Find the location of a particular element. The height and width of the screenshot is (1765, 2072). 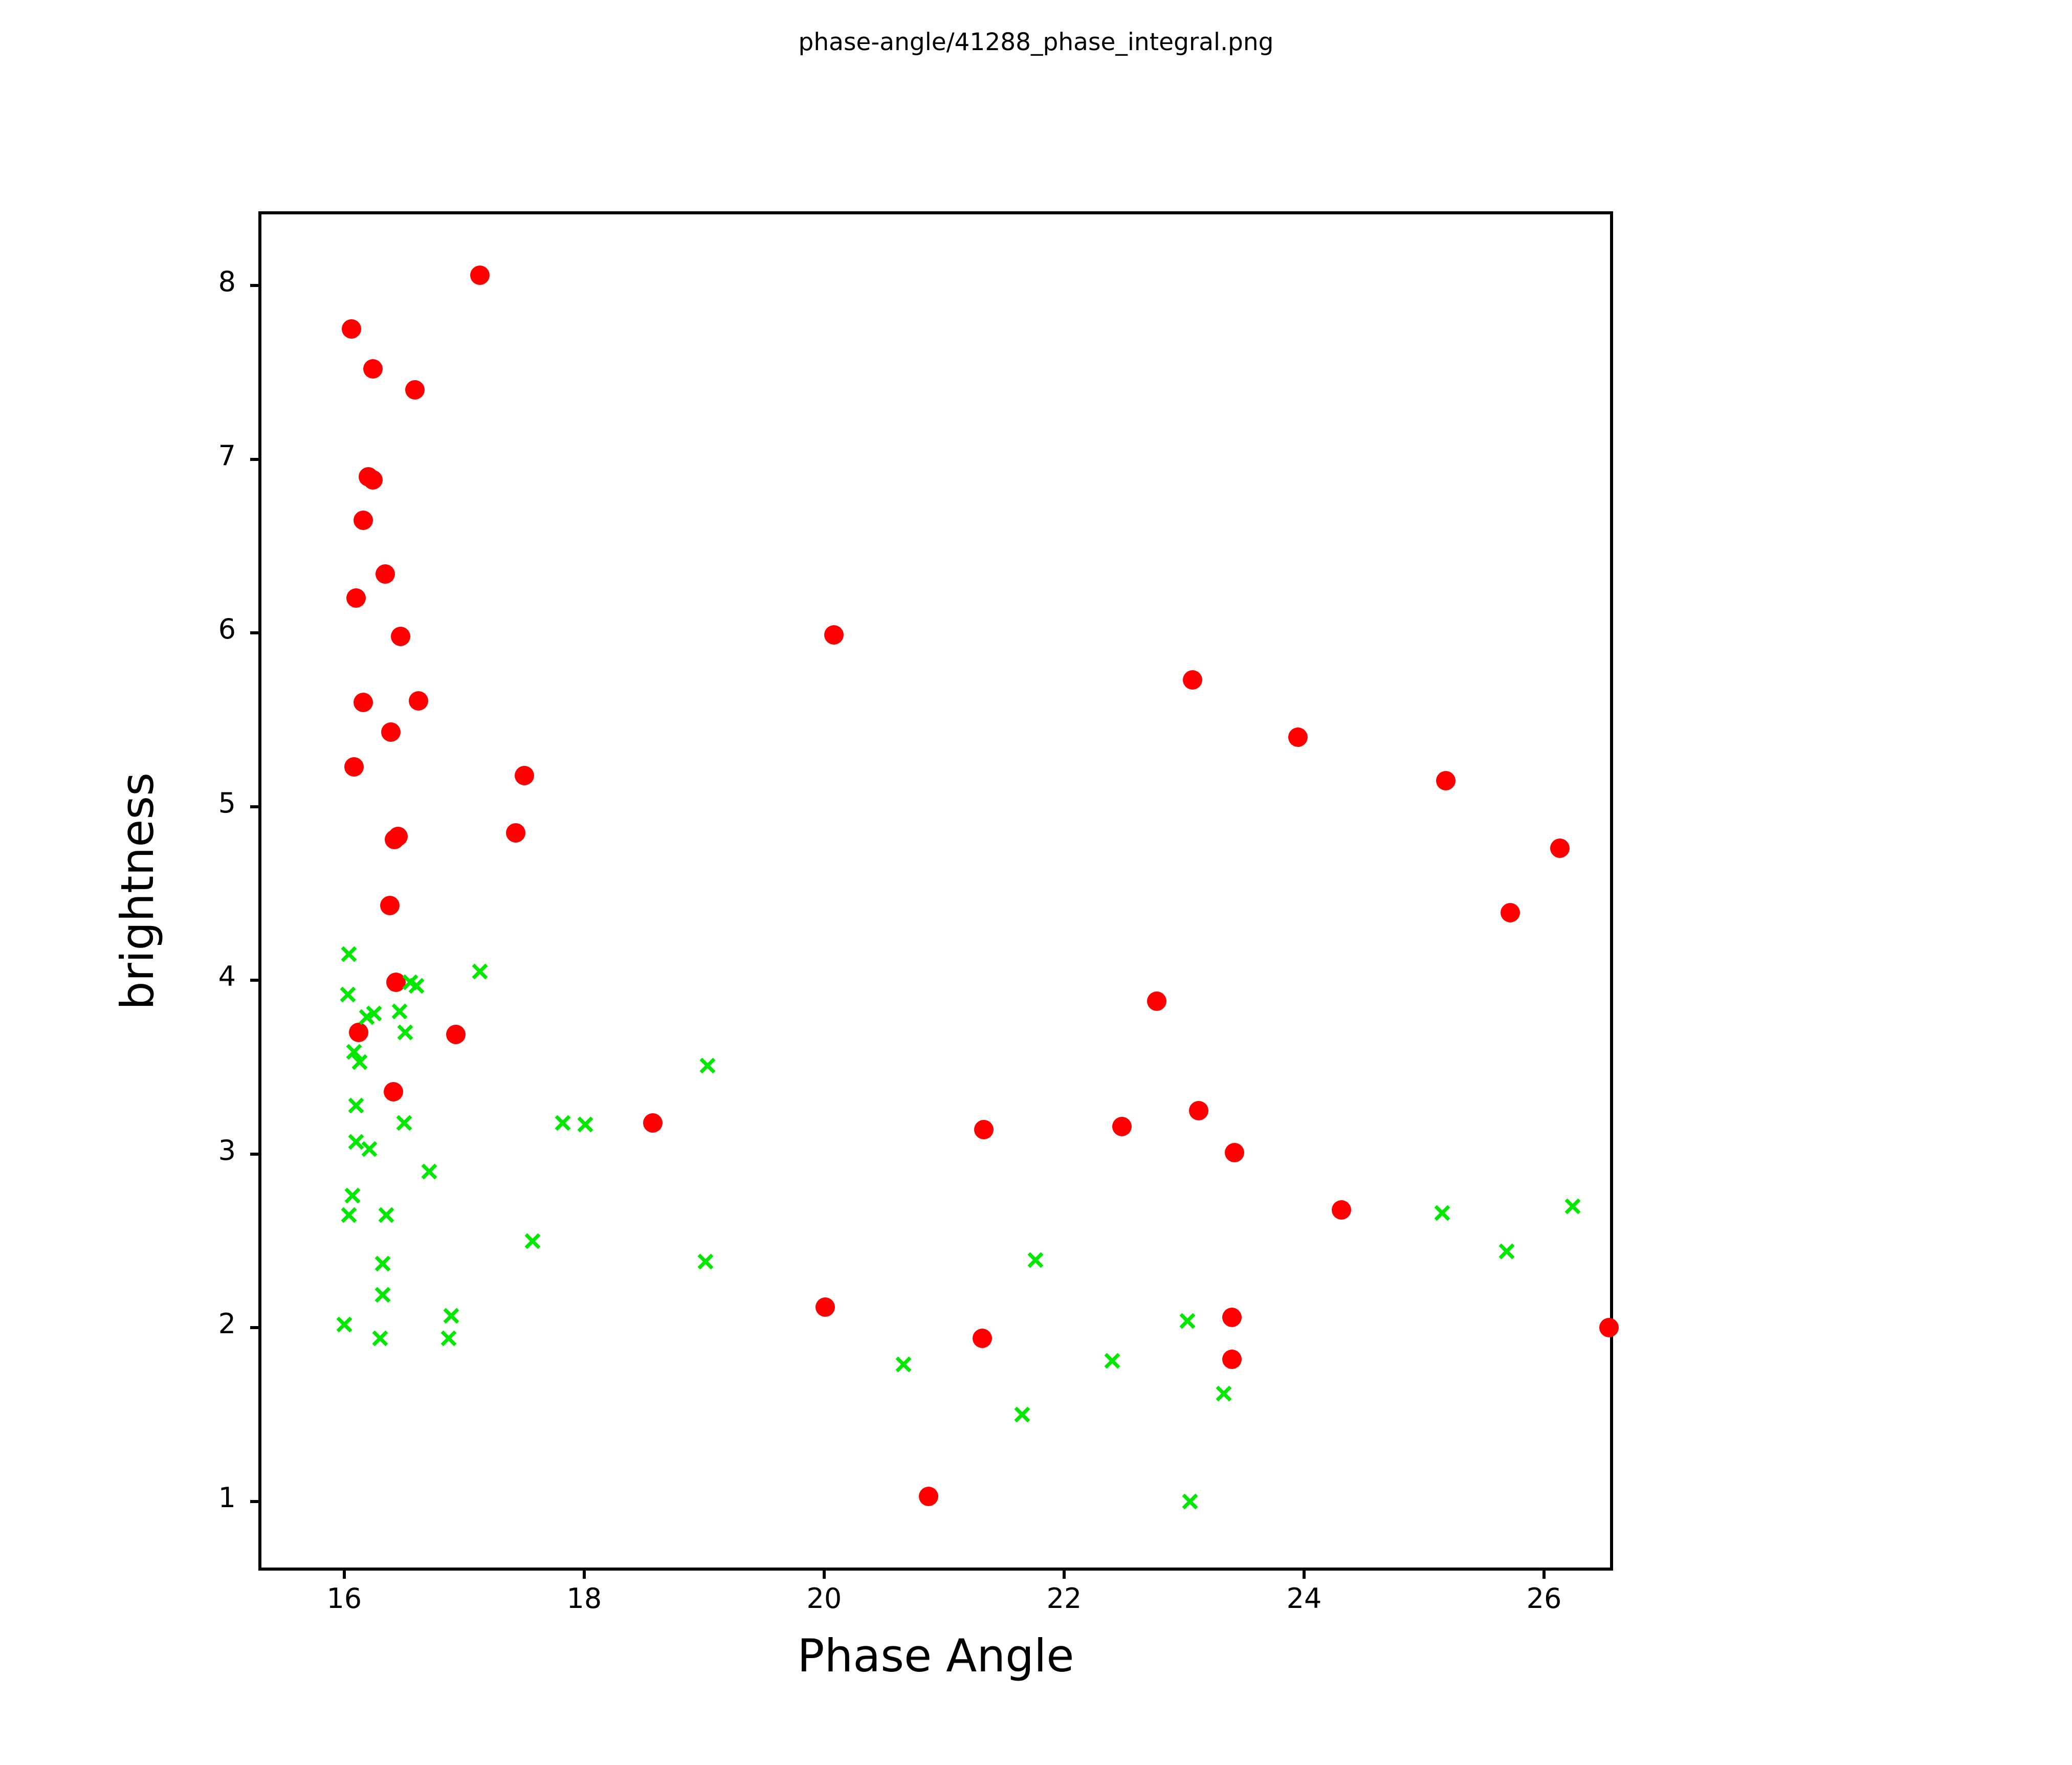

x-tick-label: 26 is located at coordinates (1544, 1598).